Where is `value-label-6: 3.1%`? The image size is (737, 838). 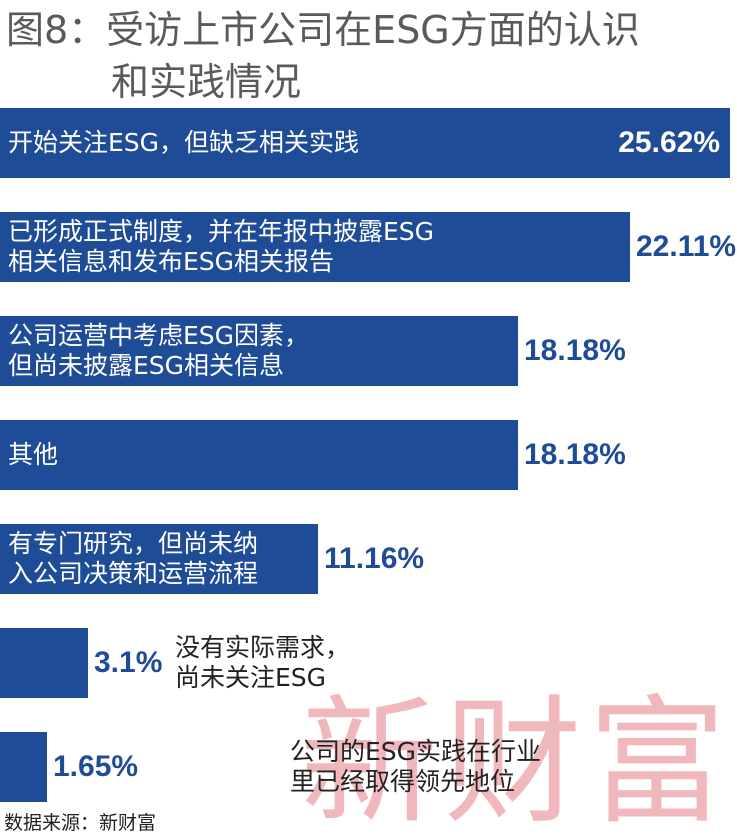
value-label-6: 3.1% is located at coordinates (128, 662).